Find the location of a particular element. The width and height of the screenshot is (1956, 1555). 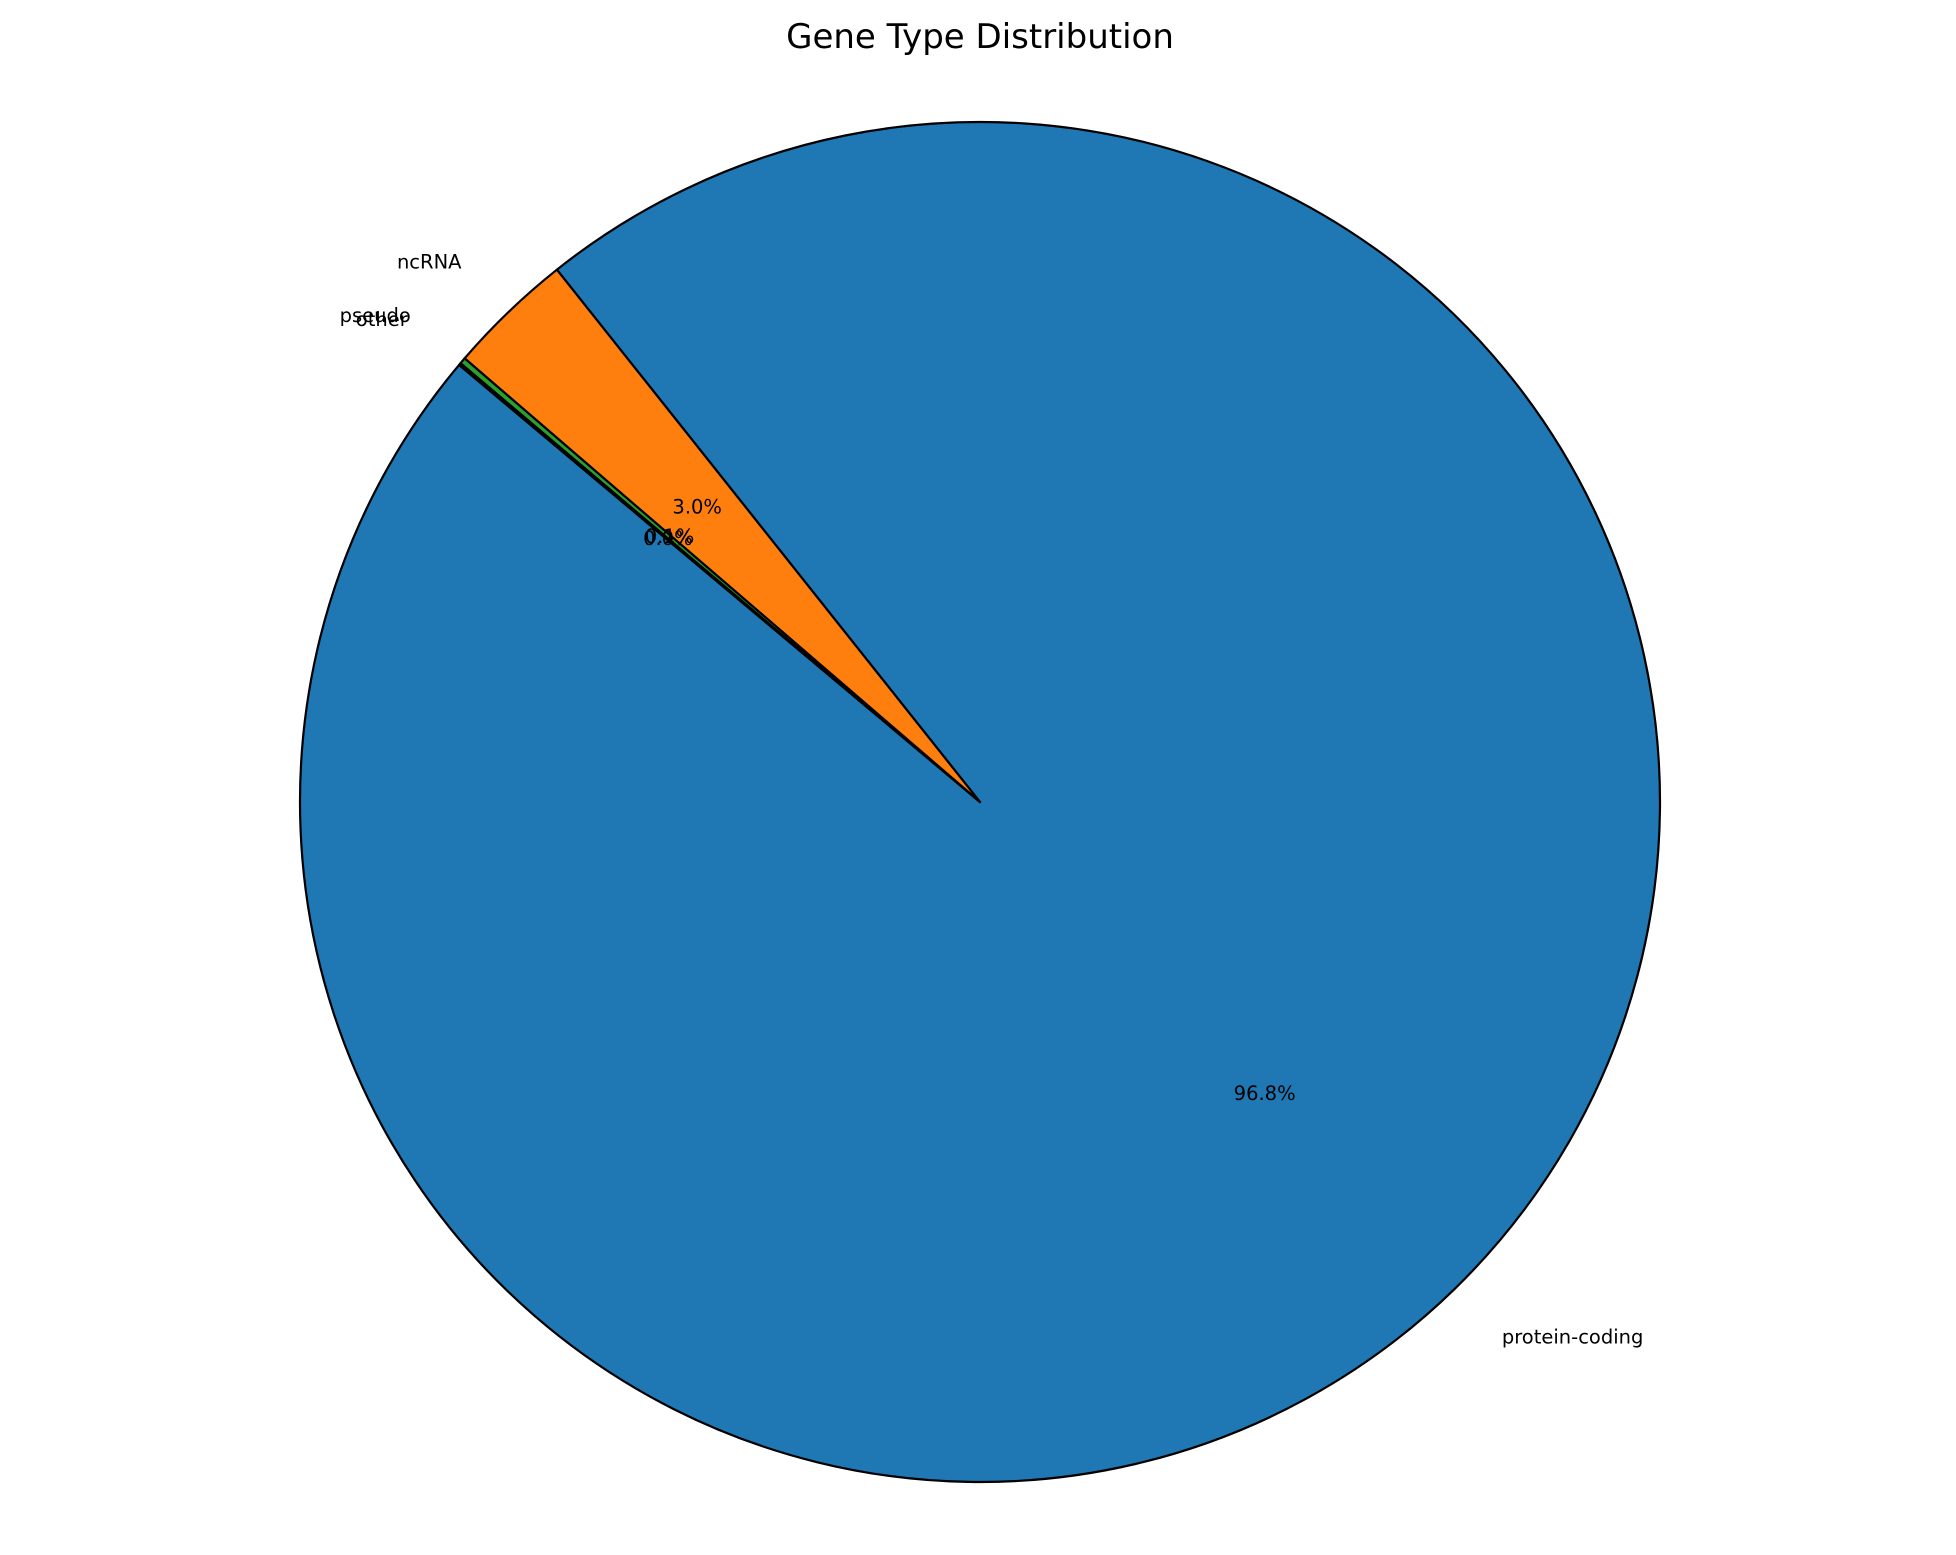

slice-label-pseudo: pseudo is located at coordinates (375, 315).